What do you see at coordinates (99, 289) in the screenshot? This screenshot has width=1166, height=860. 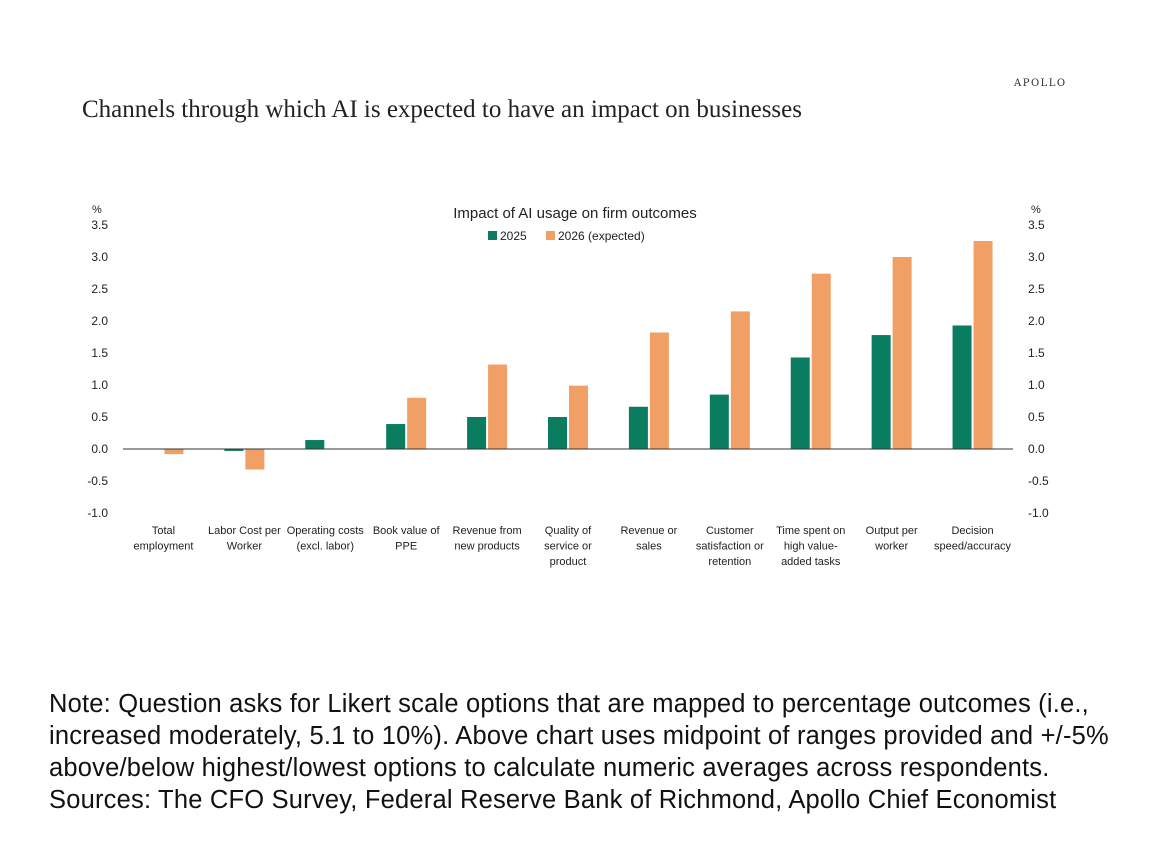 I see `y-tick-label-left: 2.5` at bounding box center [99, 289].